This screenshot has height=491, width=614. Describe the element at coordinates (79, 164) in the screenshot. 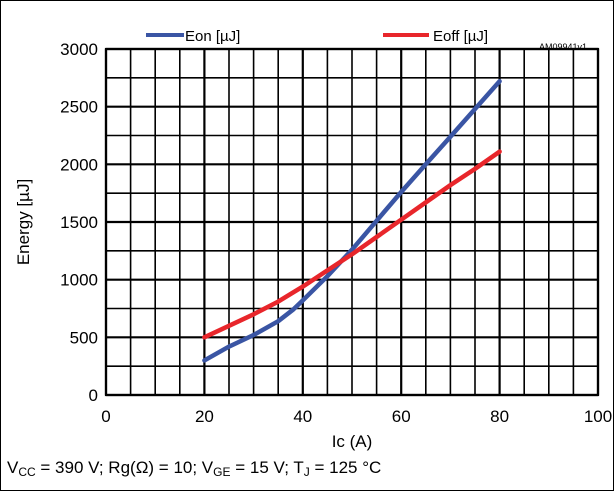

I see `y-tick-label: 2000` at that location.